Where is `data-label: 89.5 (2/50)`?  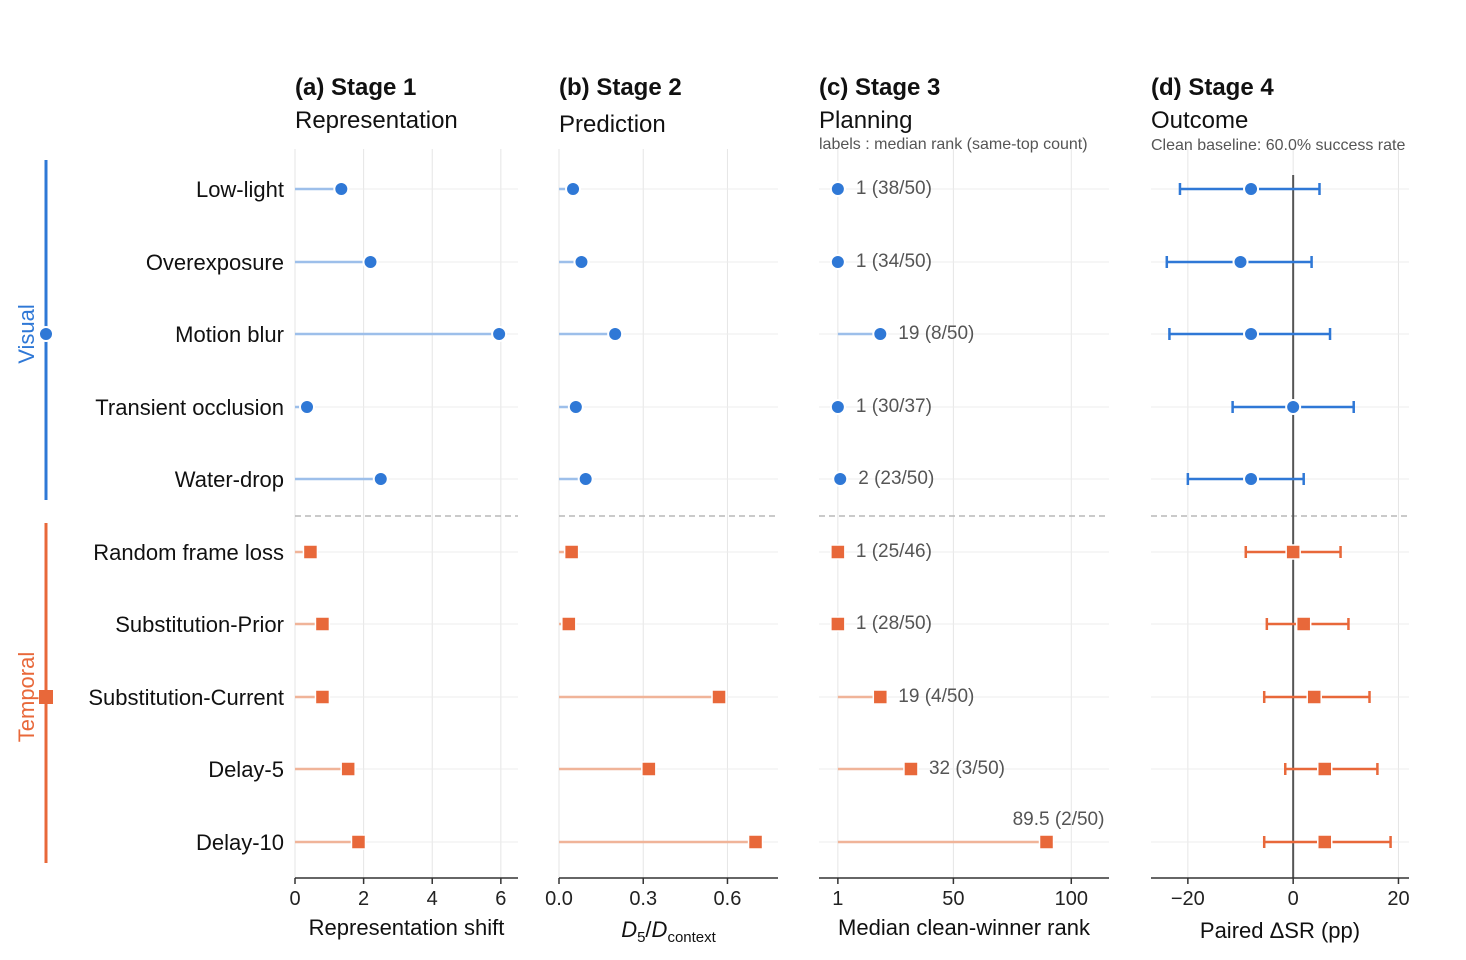 data-label: 89.5 (2/50) is located at coordinates (1059, 819).